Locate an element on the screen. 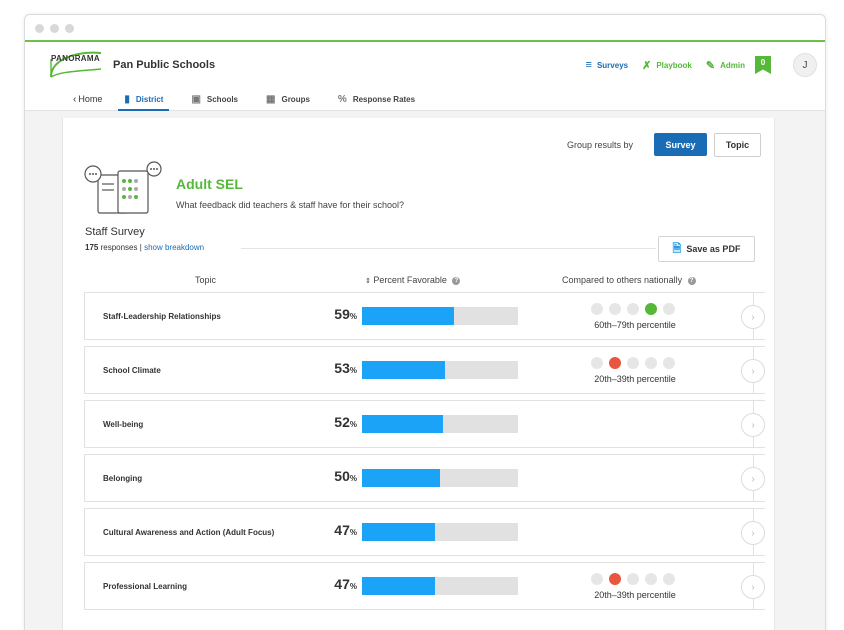 This screenshot has height=630, width=844. row-content: Belonging 50% is located at coordinates (419, 478).